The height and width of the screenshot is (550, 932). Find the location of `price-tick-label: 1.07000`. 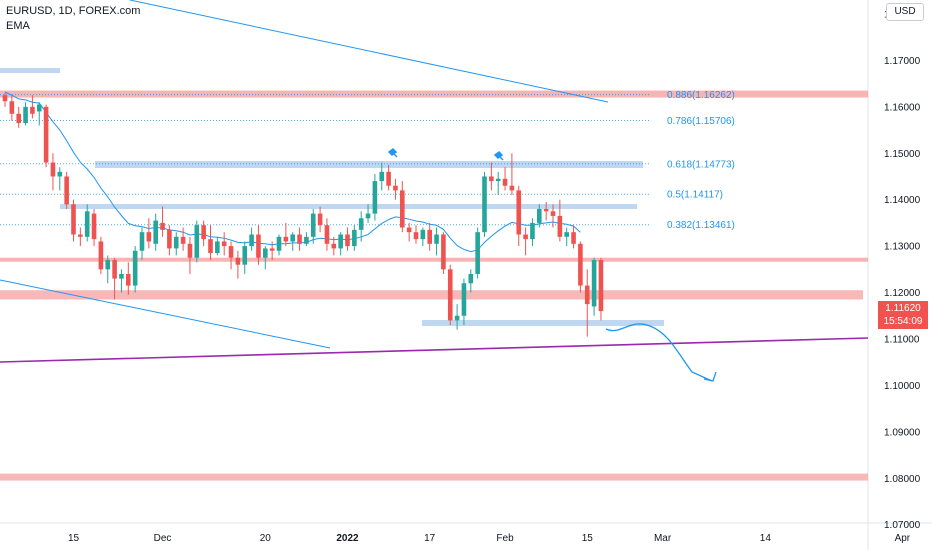

price-tick-label: 1.07000 is located at coordinates (902, 525).